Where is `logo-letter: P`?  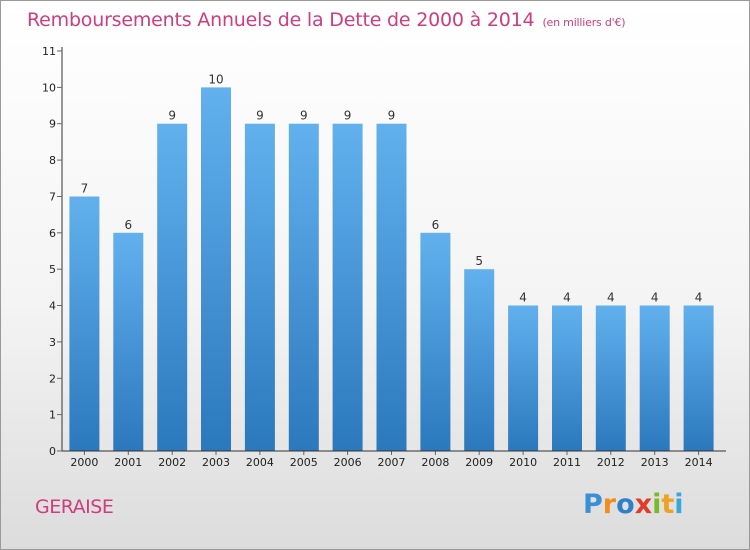
logo-letter: P is located at coordinates (593, 504).